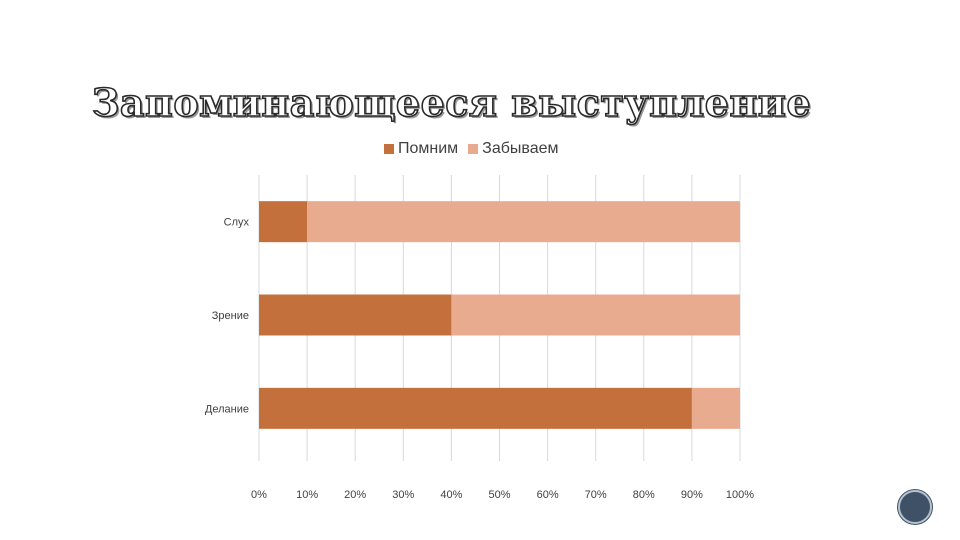 The image size is (960, 540). What do you see at coordinates (389, 149) in the screenshot?
I see `legend-swatch-remember` at bounding box center [389, 149].